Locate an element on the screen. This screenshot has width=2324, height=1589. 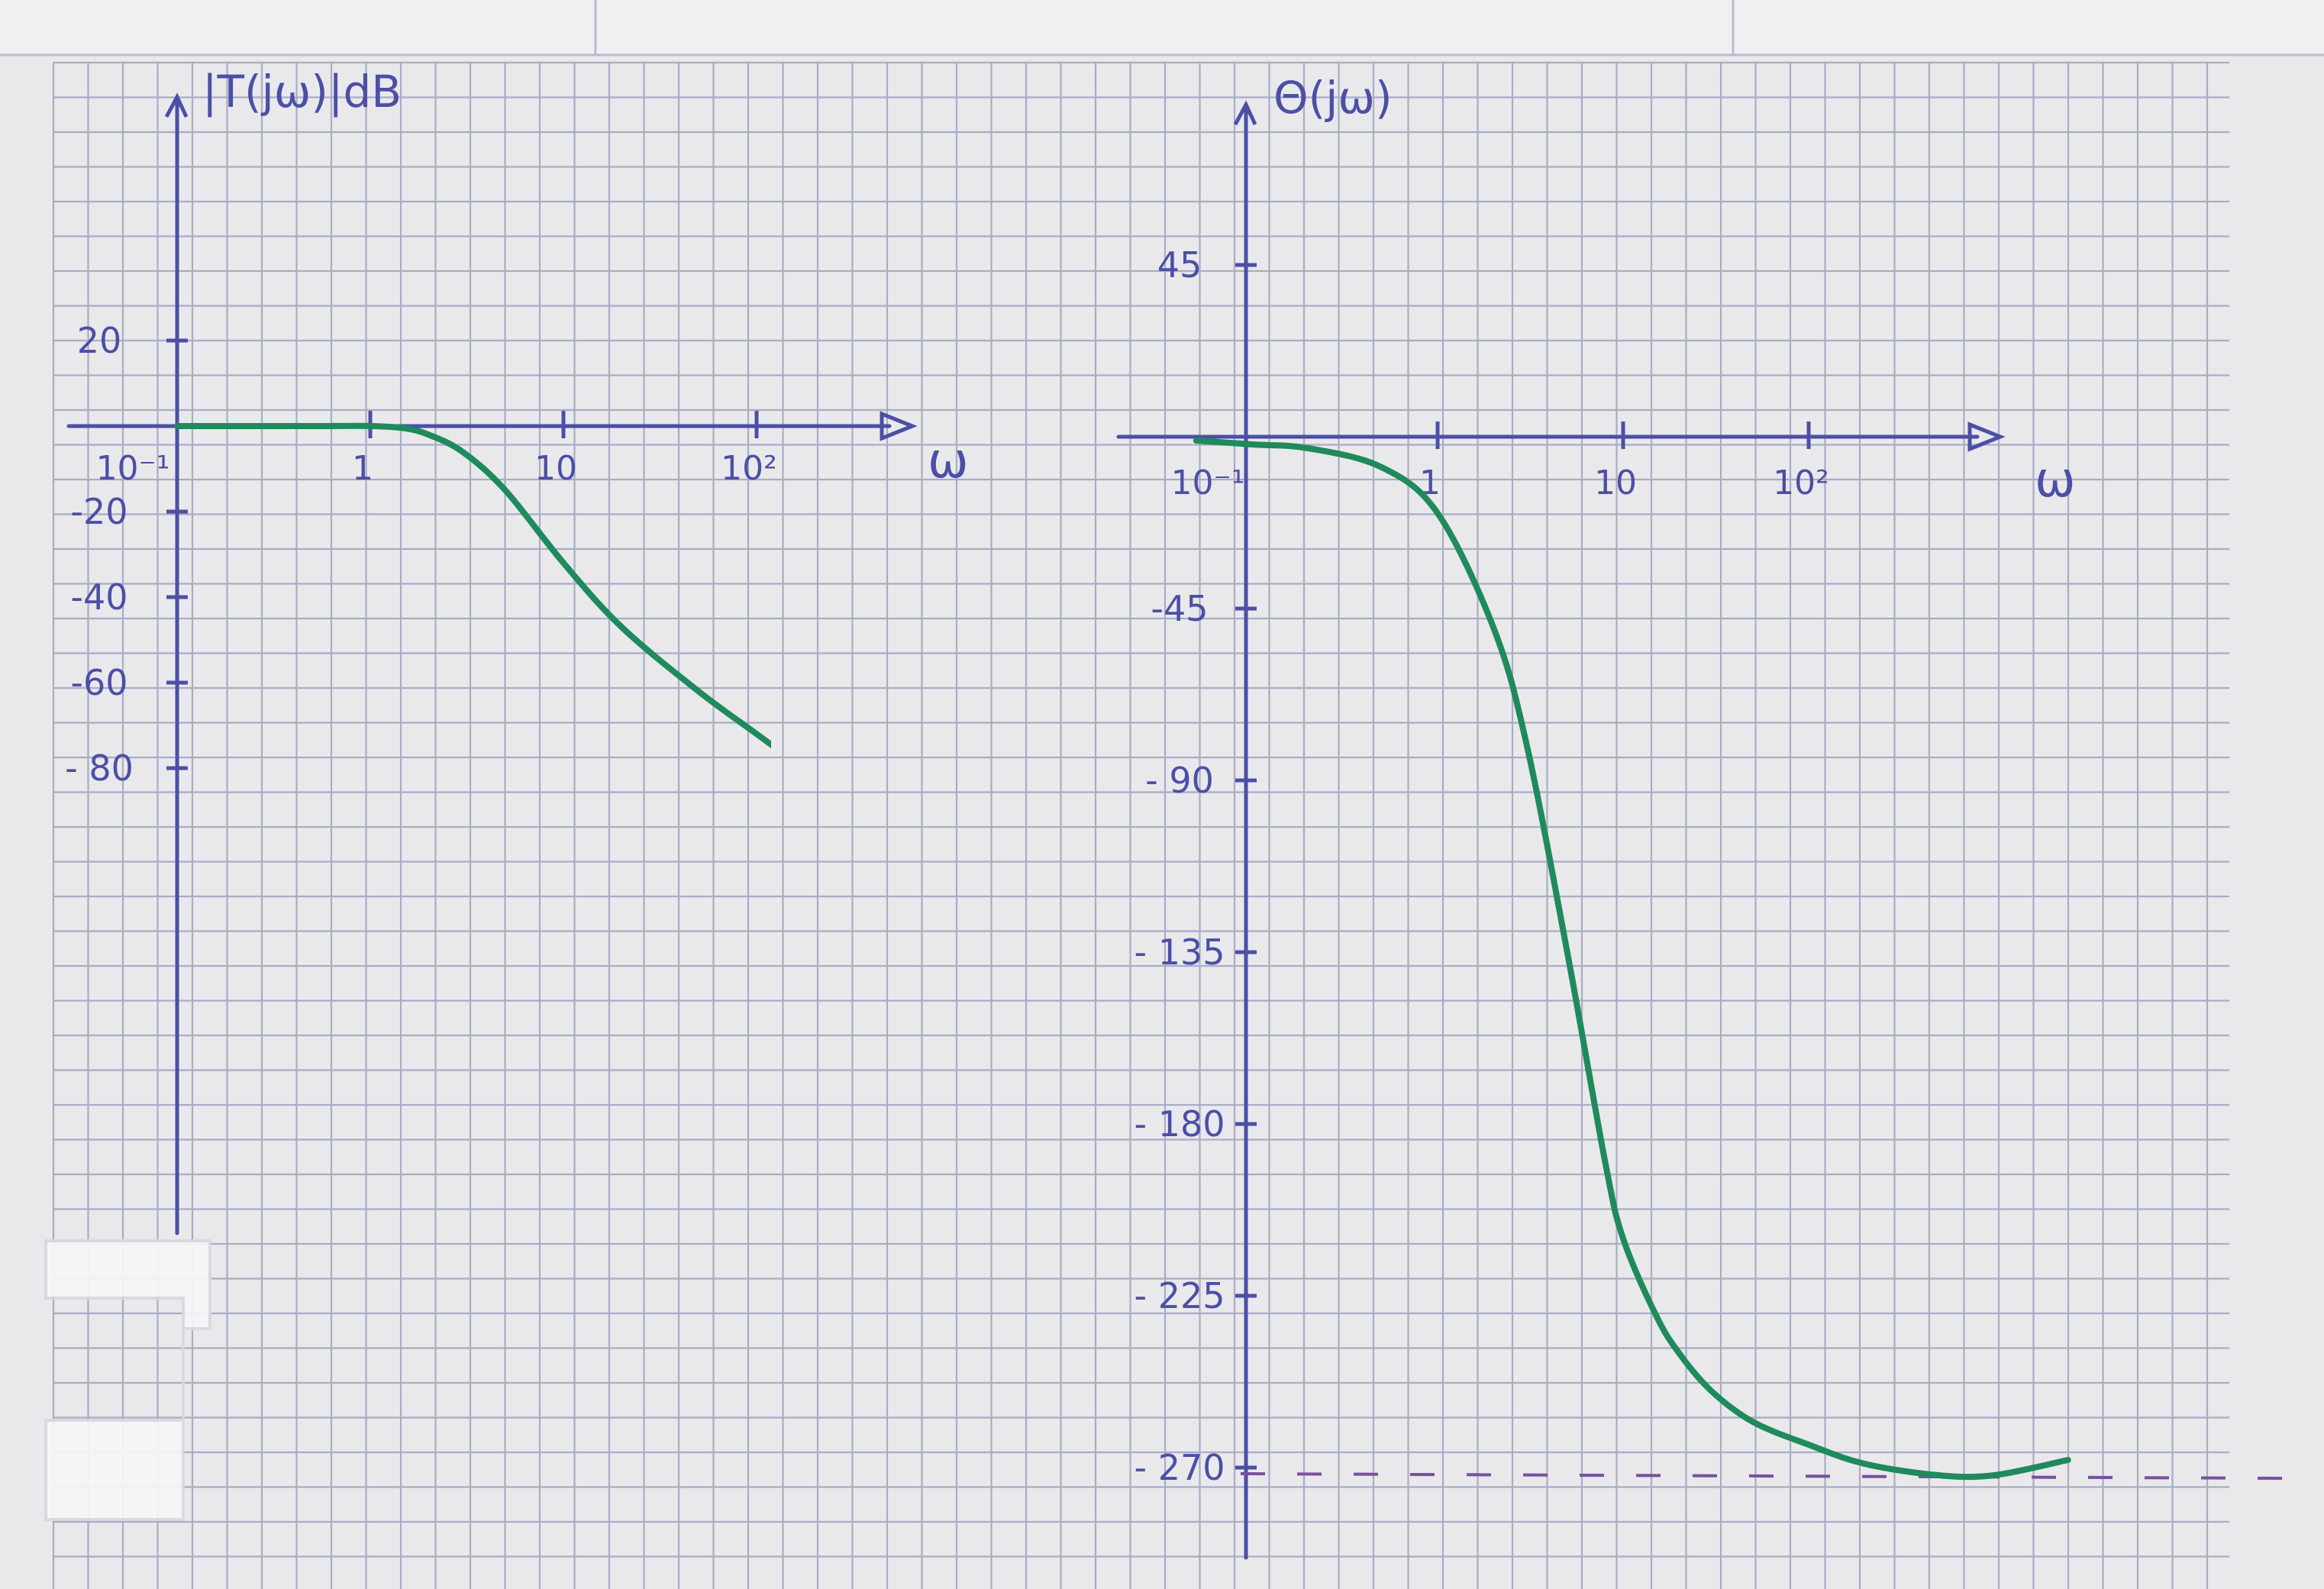
y-tick-label: 20 is located at coordinates (99, 340).